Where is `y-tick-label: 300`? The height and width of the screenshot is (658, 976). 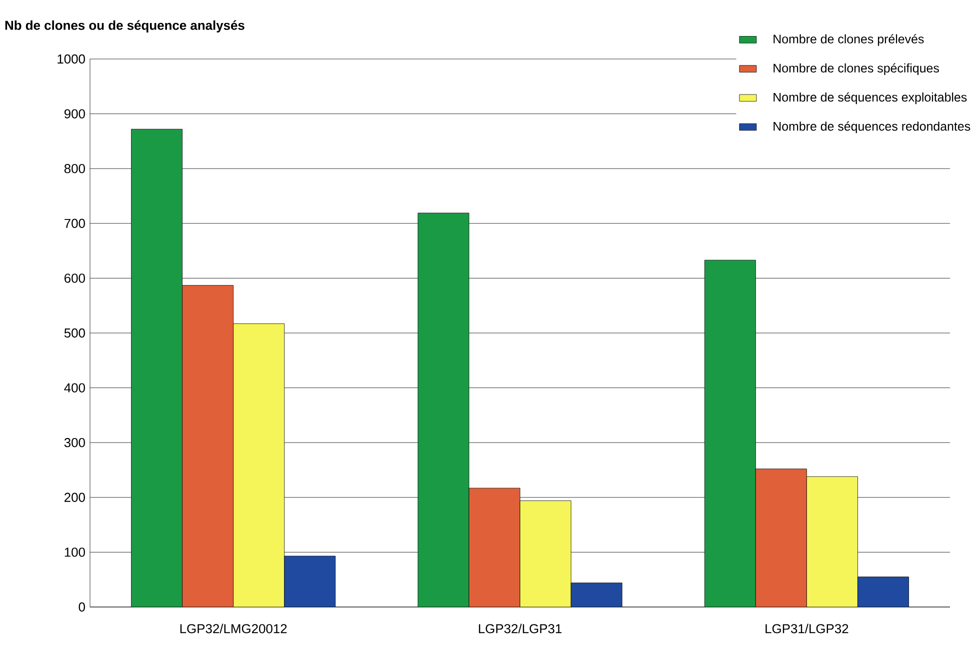 y-tick-label: 300 is located at coordinates (74, 443).